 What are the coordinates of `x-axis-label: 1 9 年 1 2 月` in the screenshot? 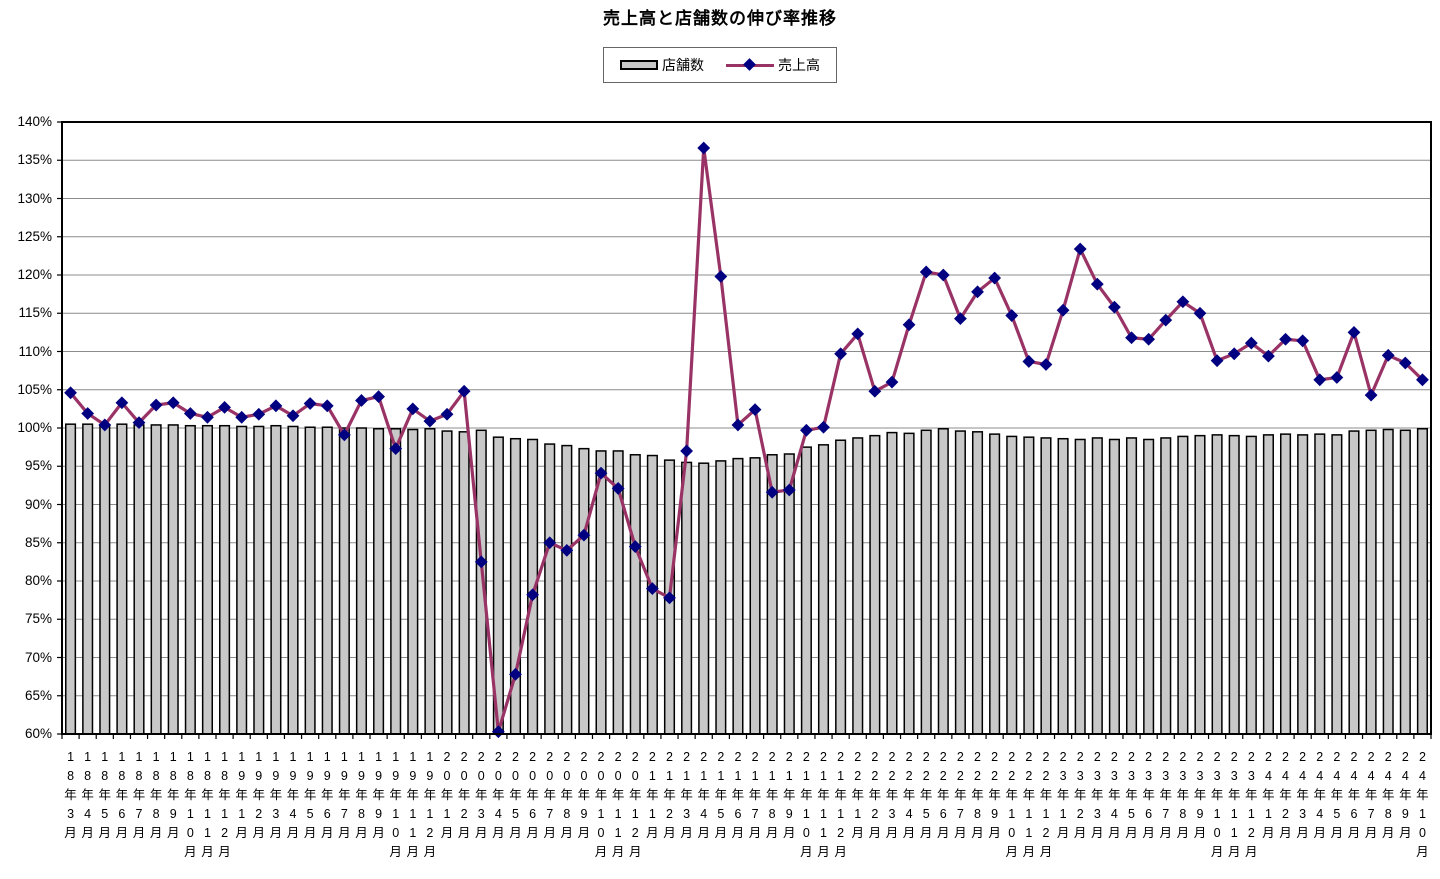 It's located at (430, 804).